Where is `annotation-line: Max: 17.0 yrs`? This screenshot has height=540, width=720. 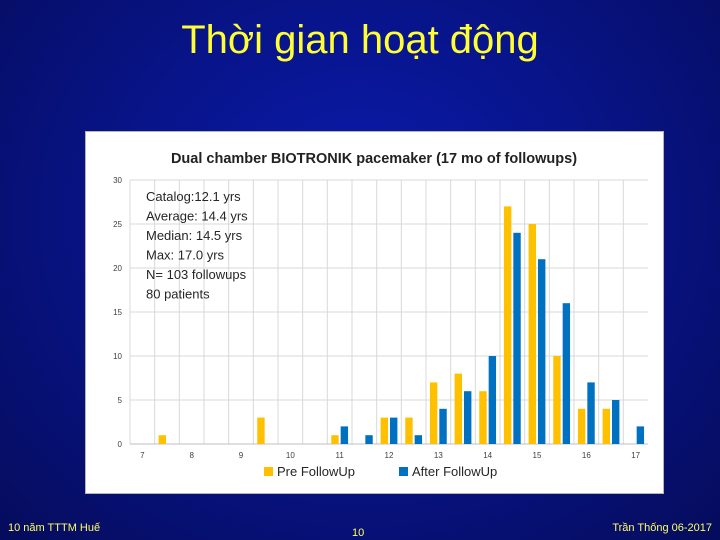 annotation-line: Max: 17.0 yrs is located at coordinates (185, 255).